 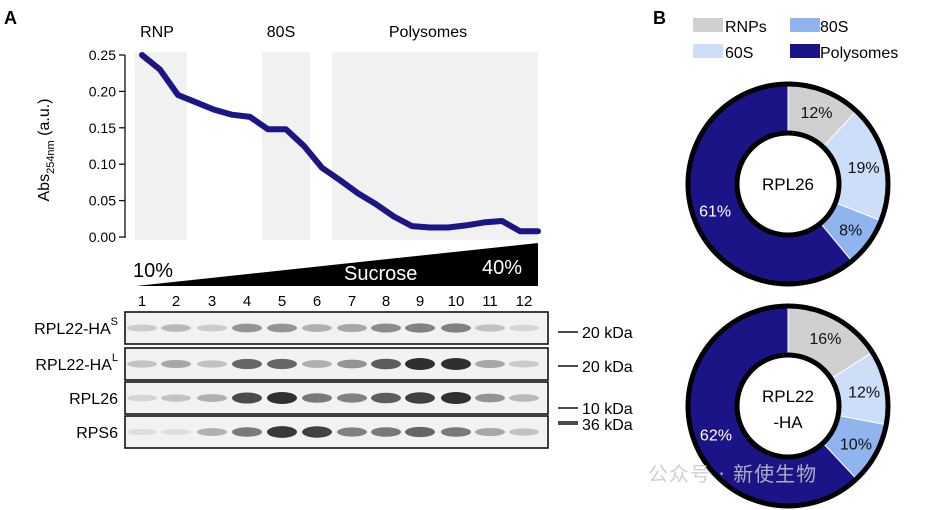 I want to click on marker-label: 36 kDa, so click(x=607, y=425).